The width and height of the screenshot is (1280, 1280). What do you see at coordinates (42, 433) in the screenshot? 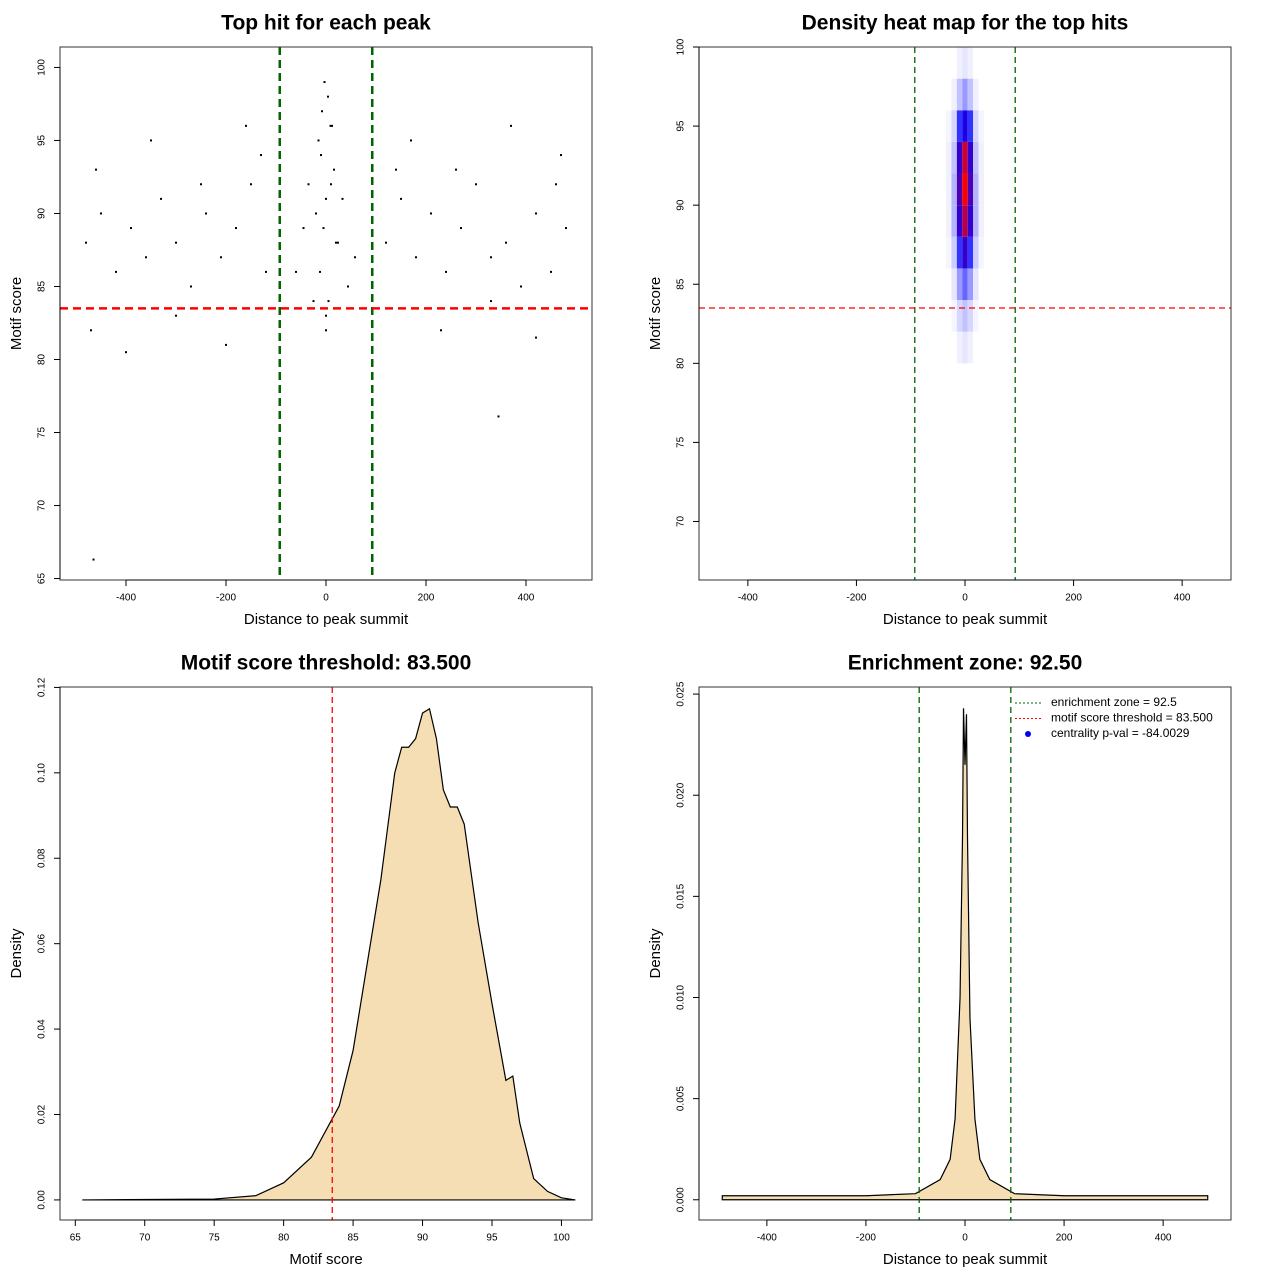
I see `y-tick-label: 75` at bounding box center [42, 433].